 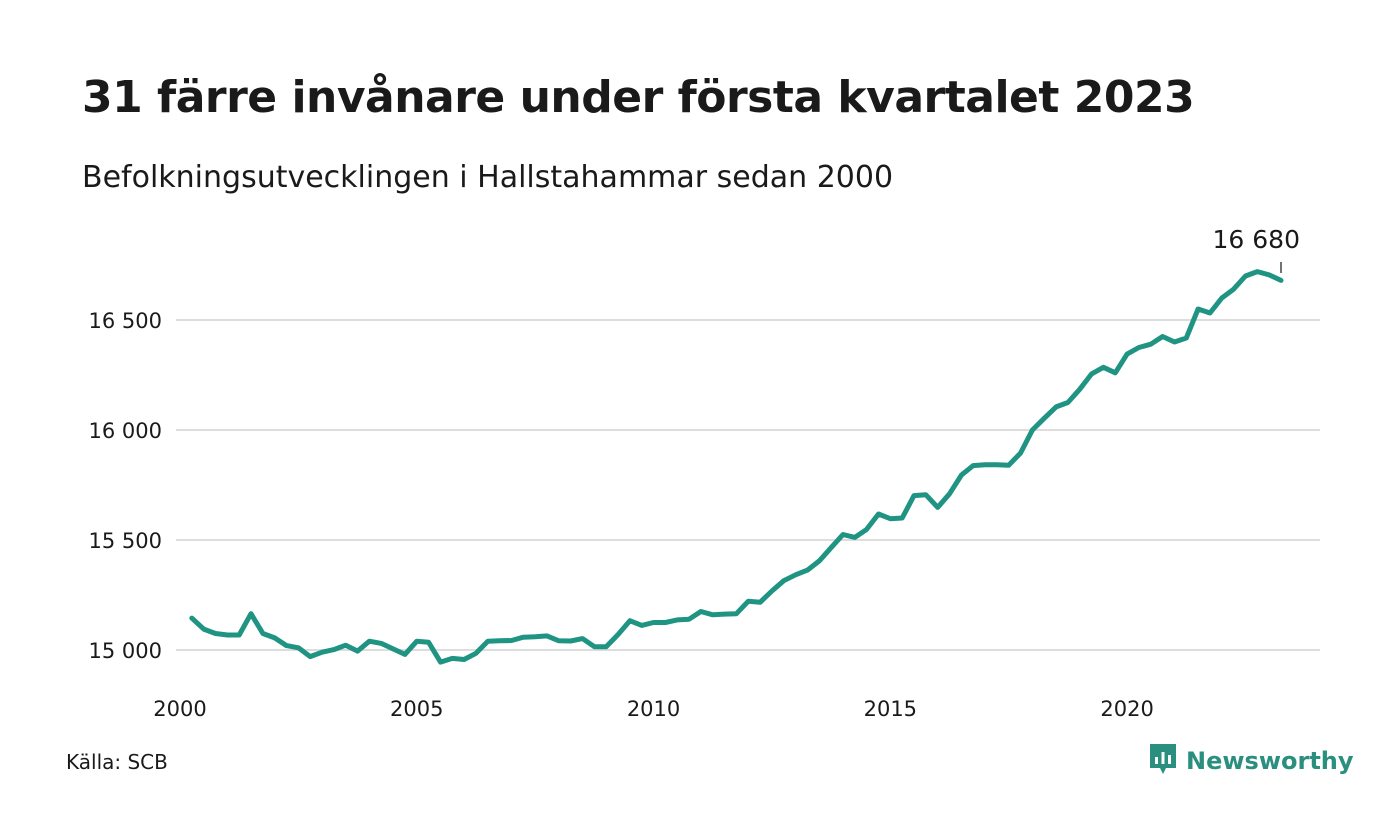 What do you see at coordinates (1256, 239) in the screenshot?
I see `end-value-label: 16 680` at bounding box center [1256, 239].